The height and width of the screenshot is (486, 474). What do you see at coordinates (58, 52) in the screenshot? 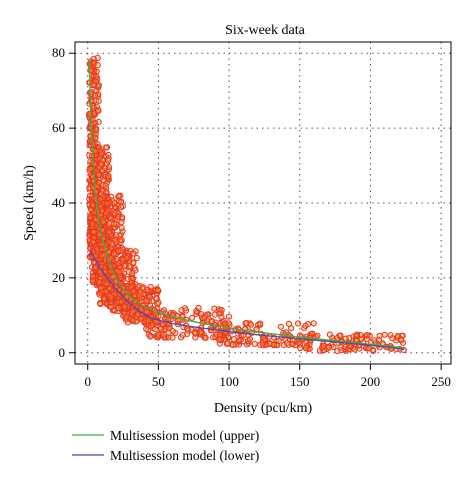
I see `y-tick-label: 80` at bounding box center [58, 52].